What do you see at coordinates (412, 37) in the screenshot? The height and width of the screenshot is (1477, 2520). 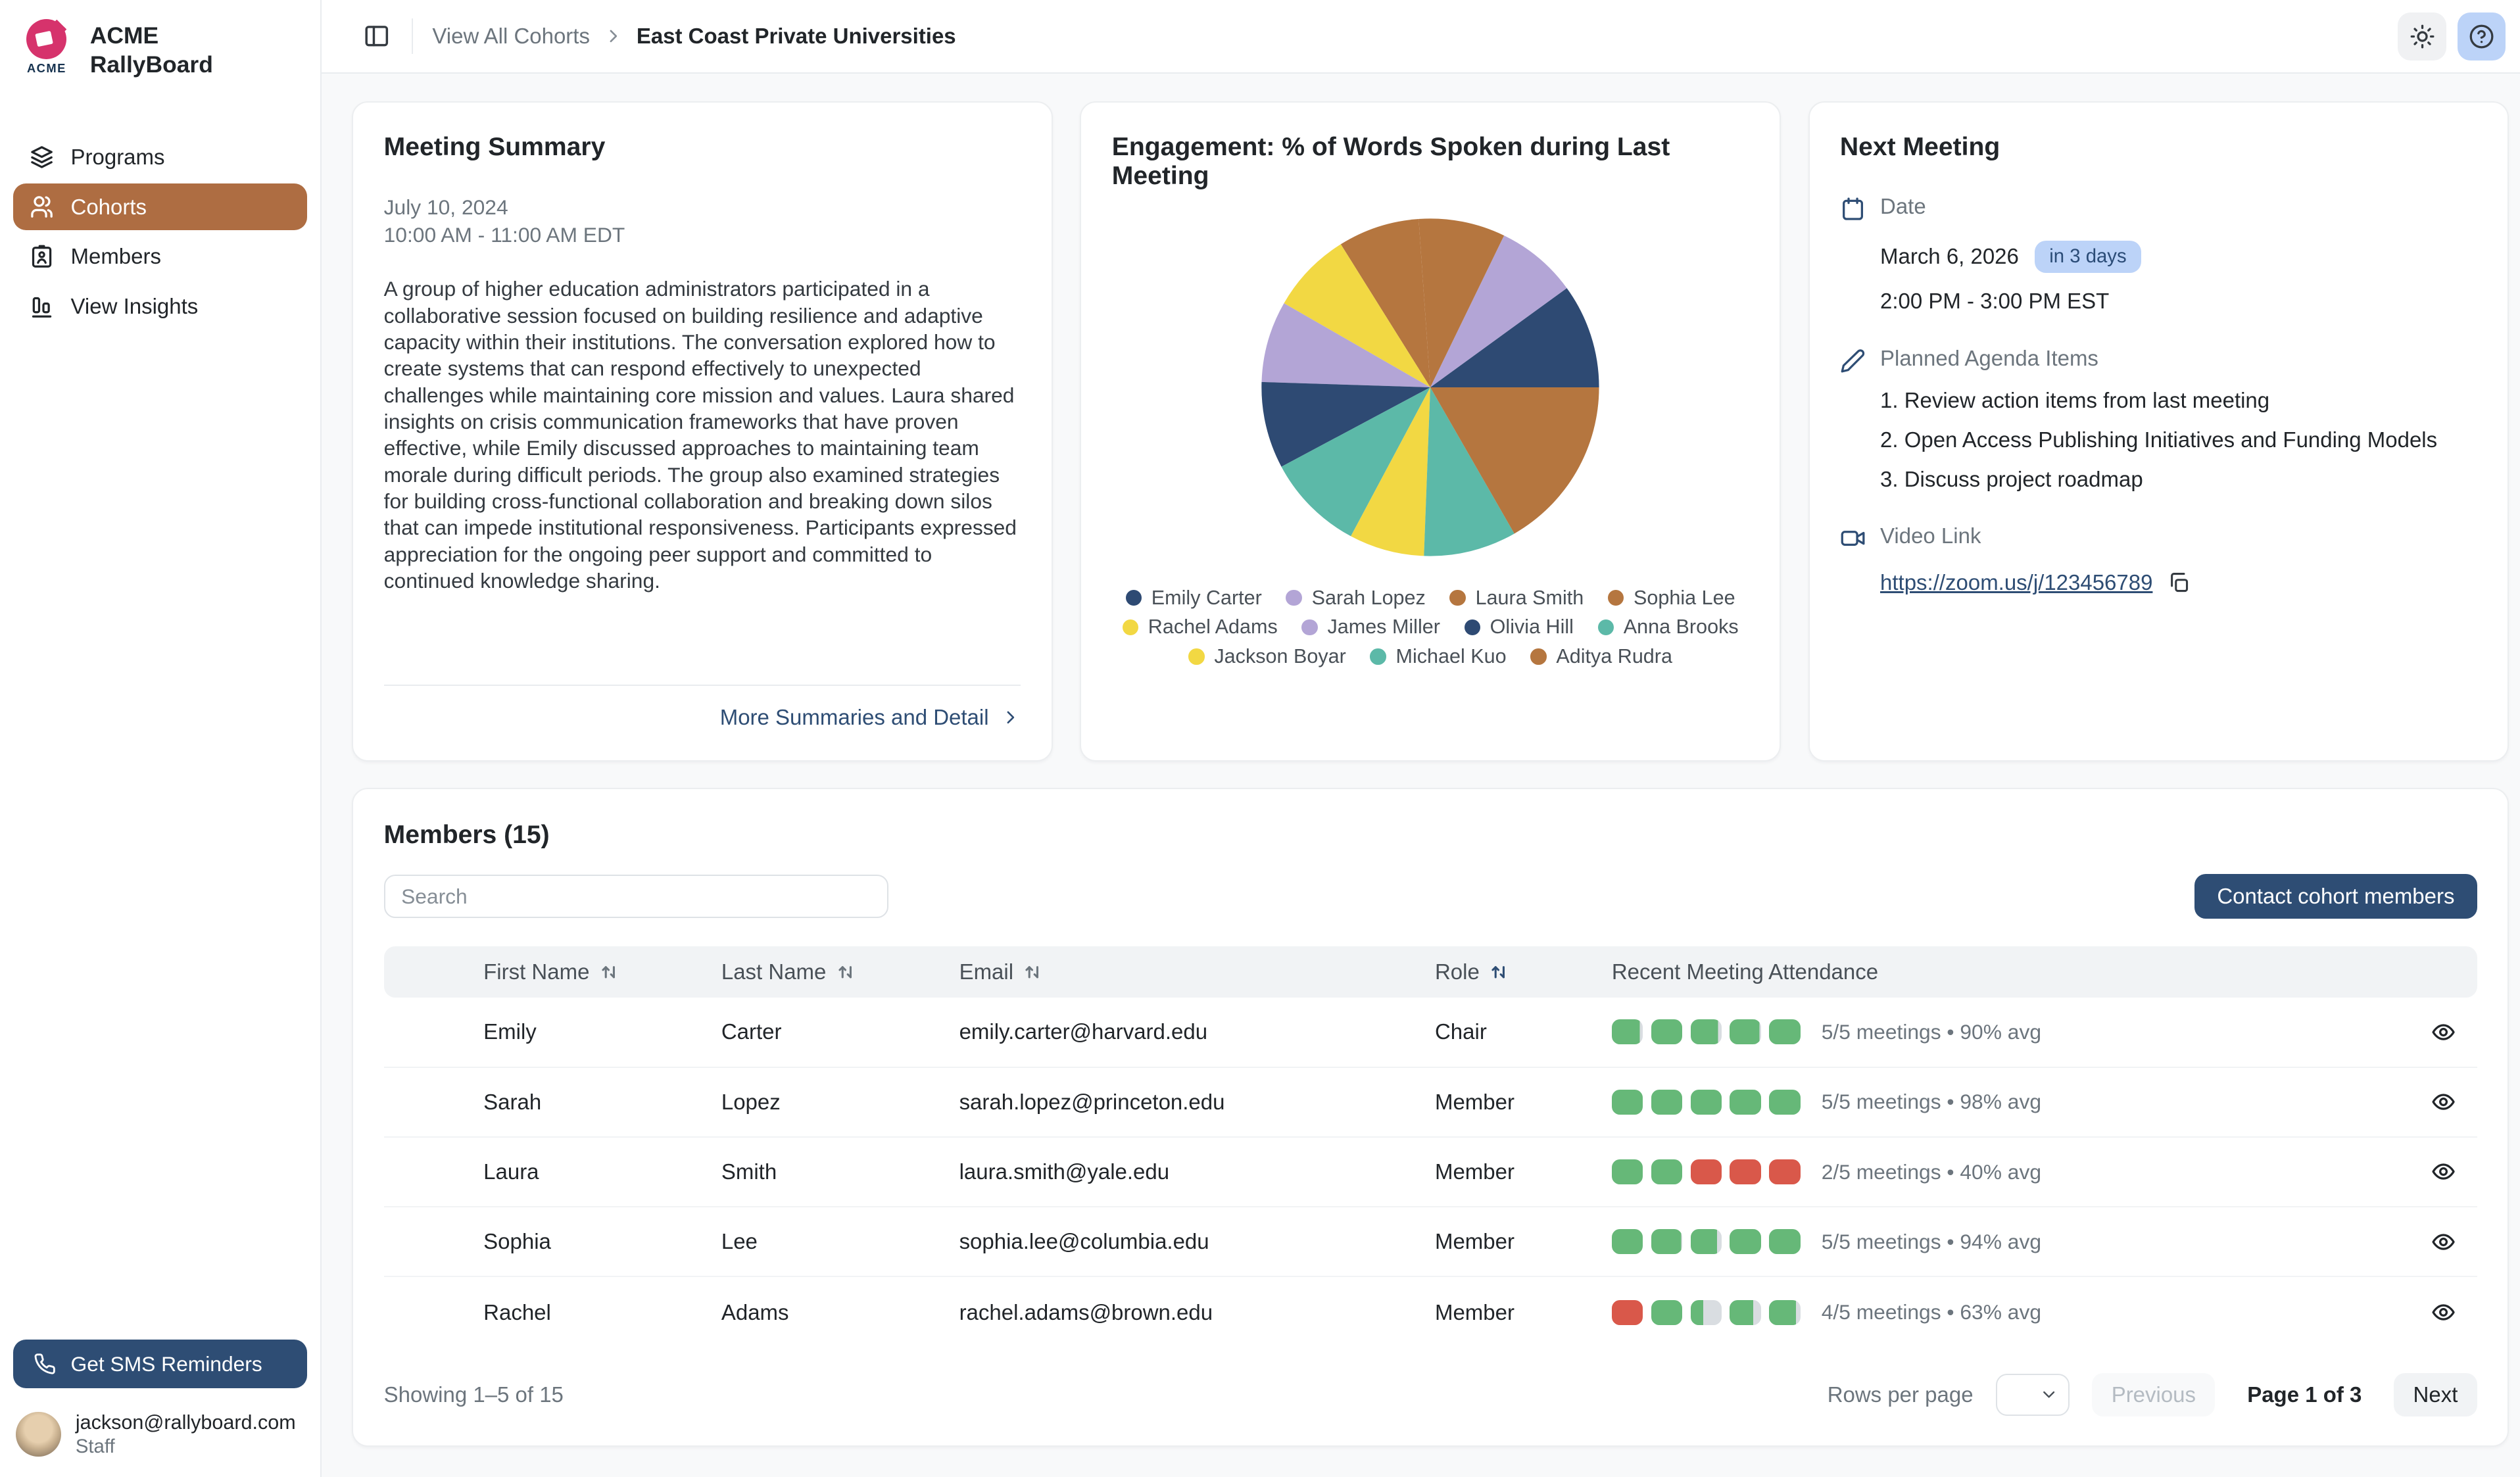 I see `topbar-divider` at bounding box center [412, 37].